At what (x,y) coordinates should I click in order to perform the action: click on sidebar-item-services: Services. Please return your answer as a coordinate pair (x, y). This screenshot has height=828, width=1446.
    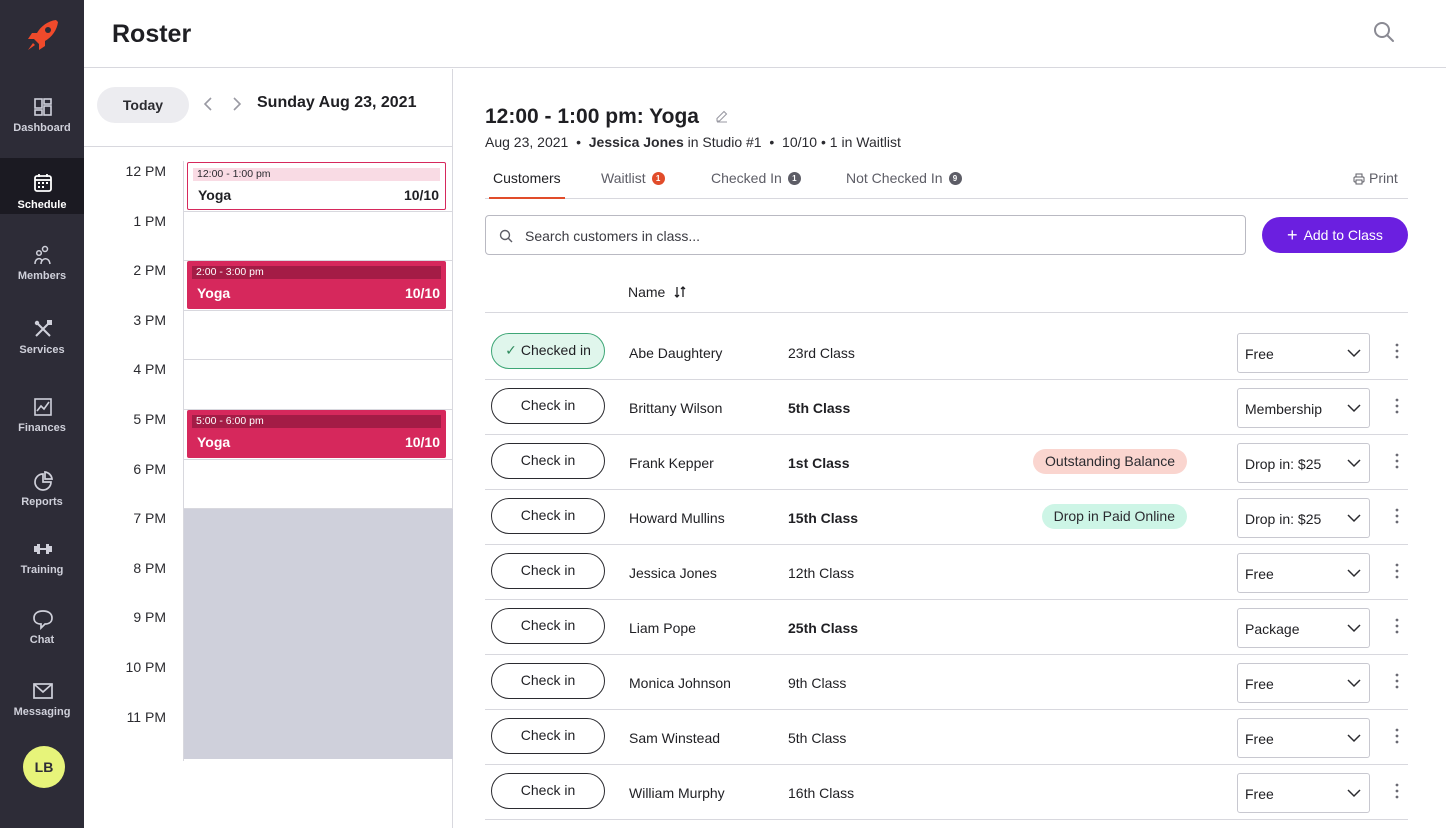
    Looking at the image, I should click on (42, 336).